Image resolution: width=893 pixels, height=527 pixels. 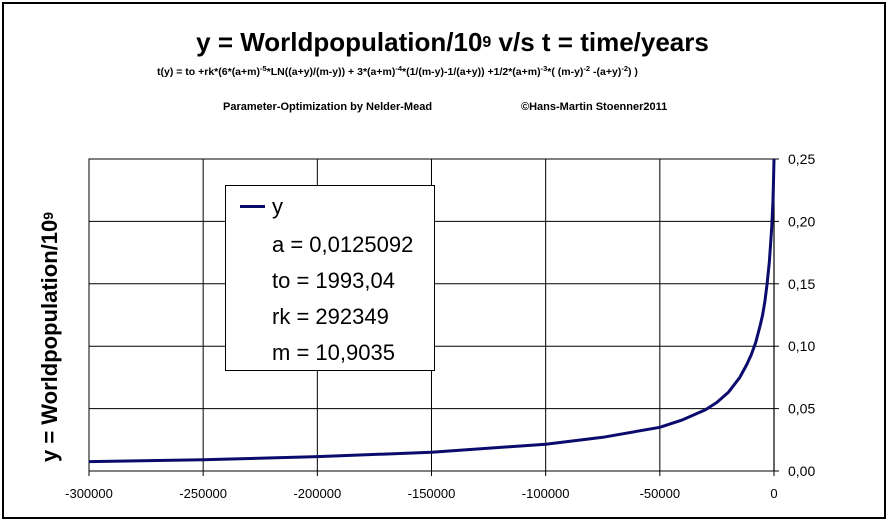 What do you see at coordinates (277, 206) in the screenshot?
I see `legend-series-label: y` at bounding box center [277, 206].